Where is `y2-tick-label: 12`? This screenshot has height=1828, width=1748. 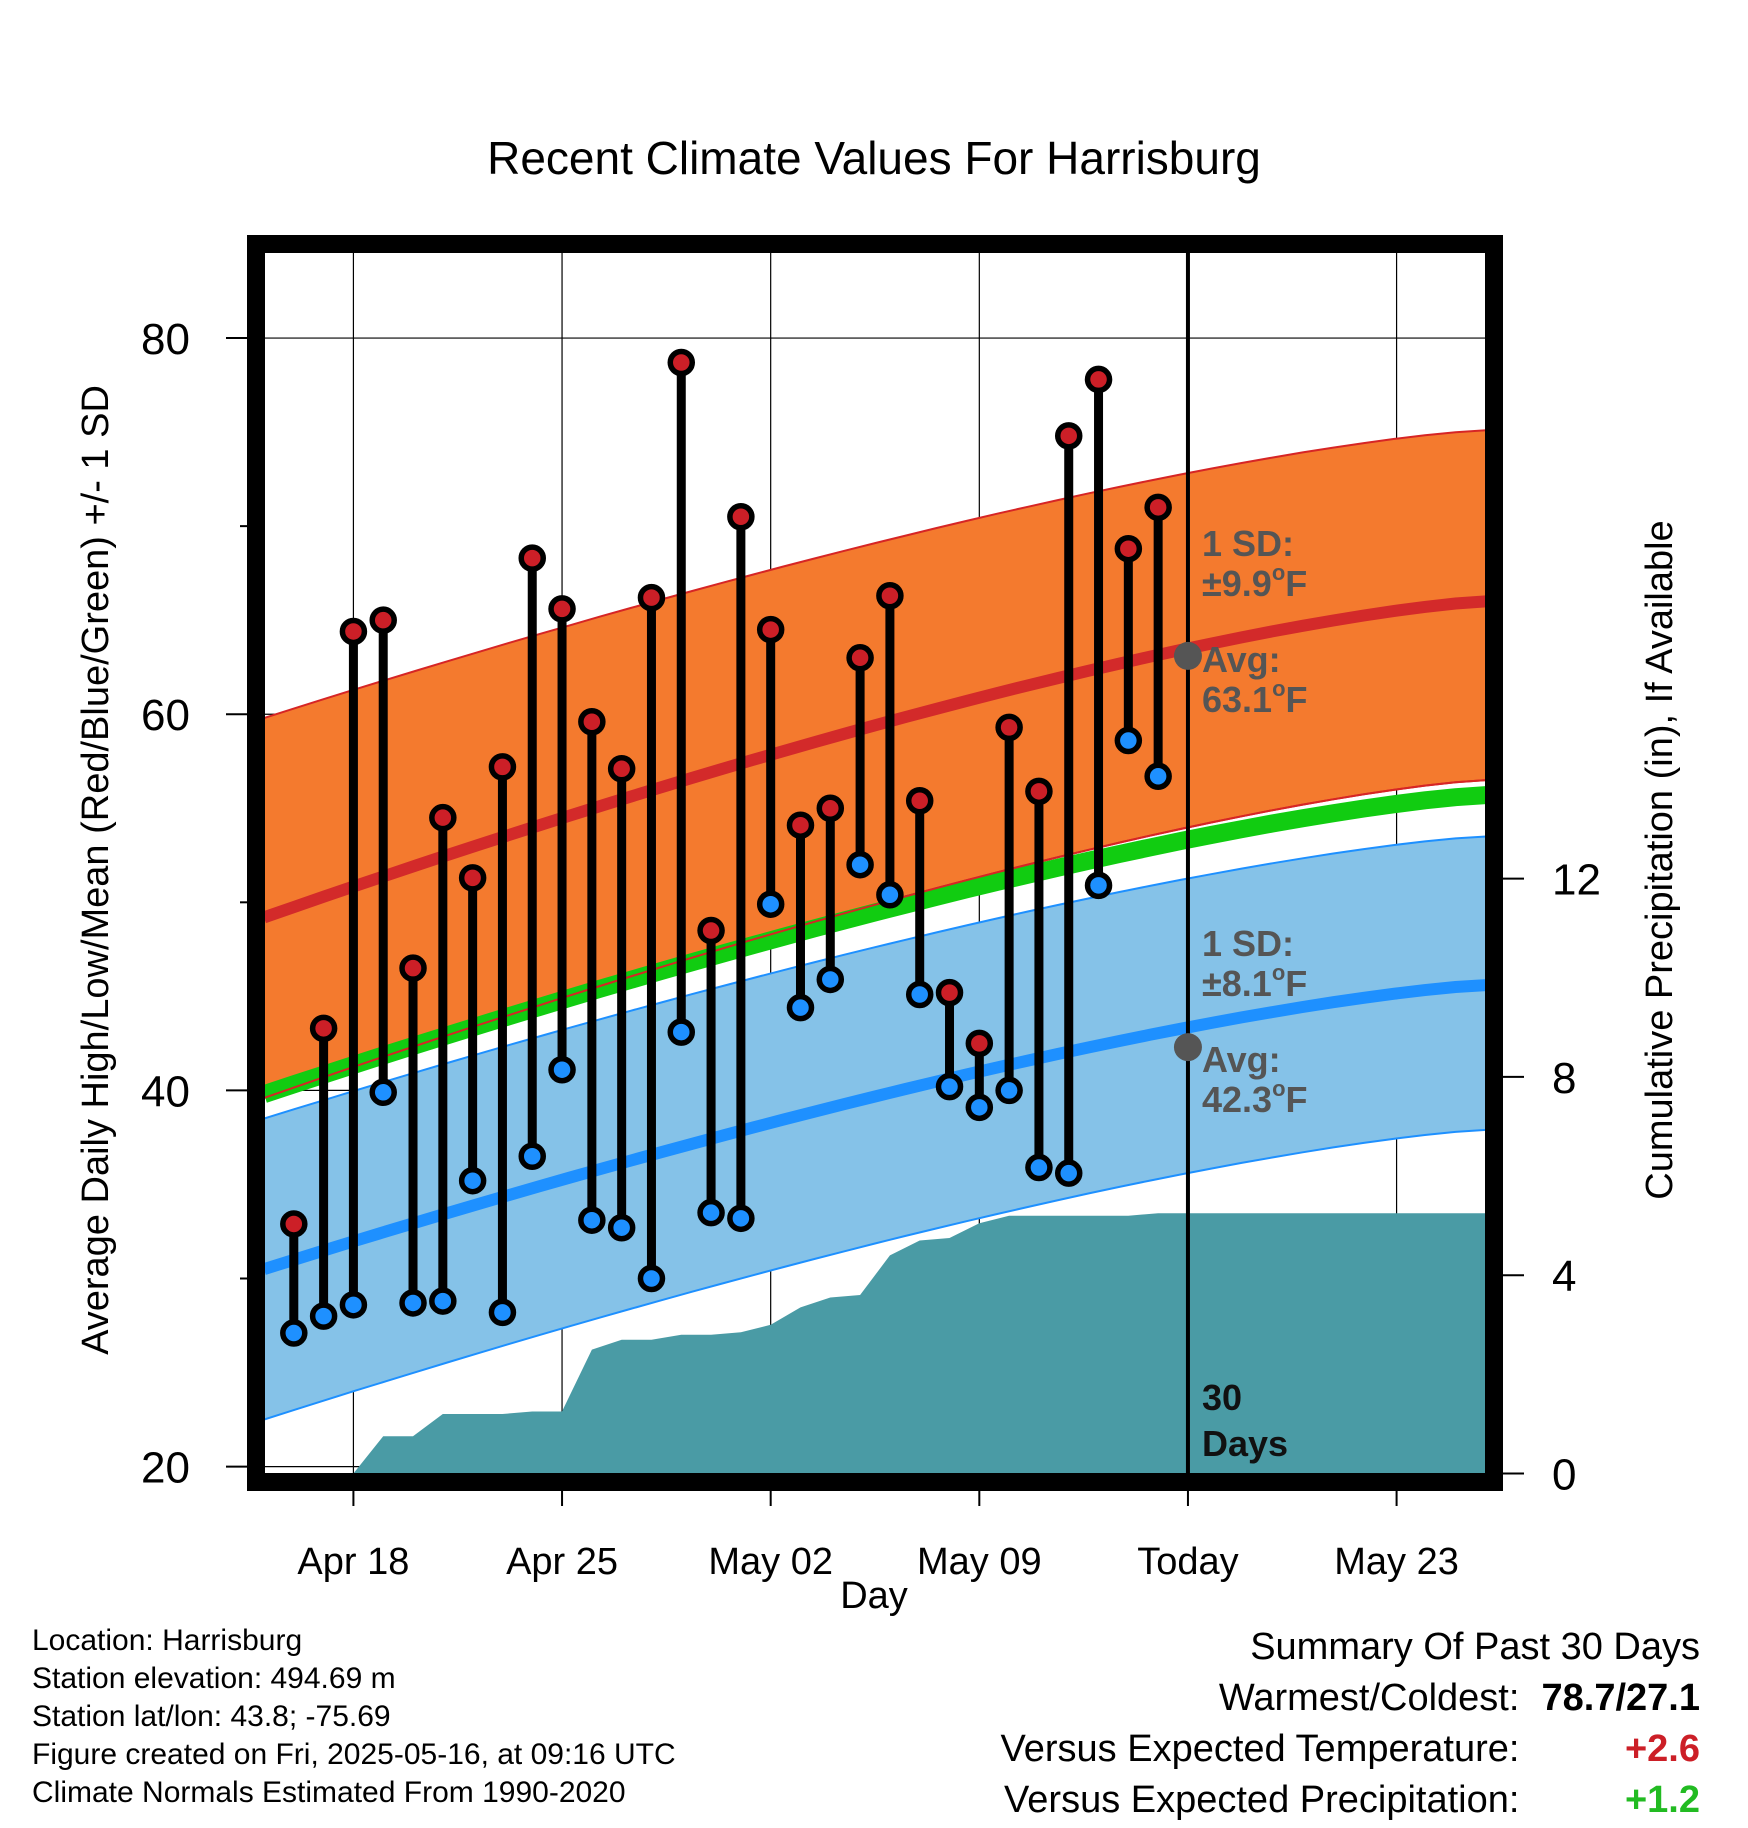 y2-tick-label: 12 is located at coordinates (1576, 880).